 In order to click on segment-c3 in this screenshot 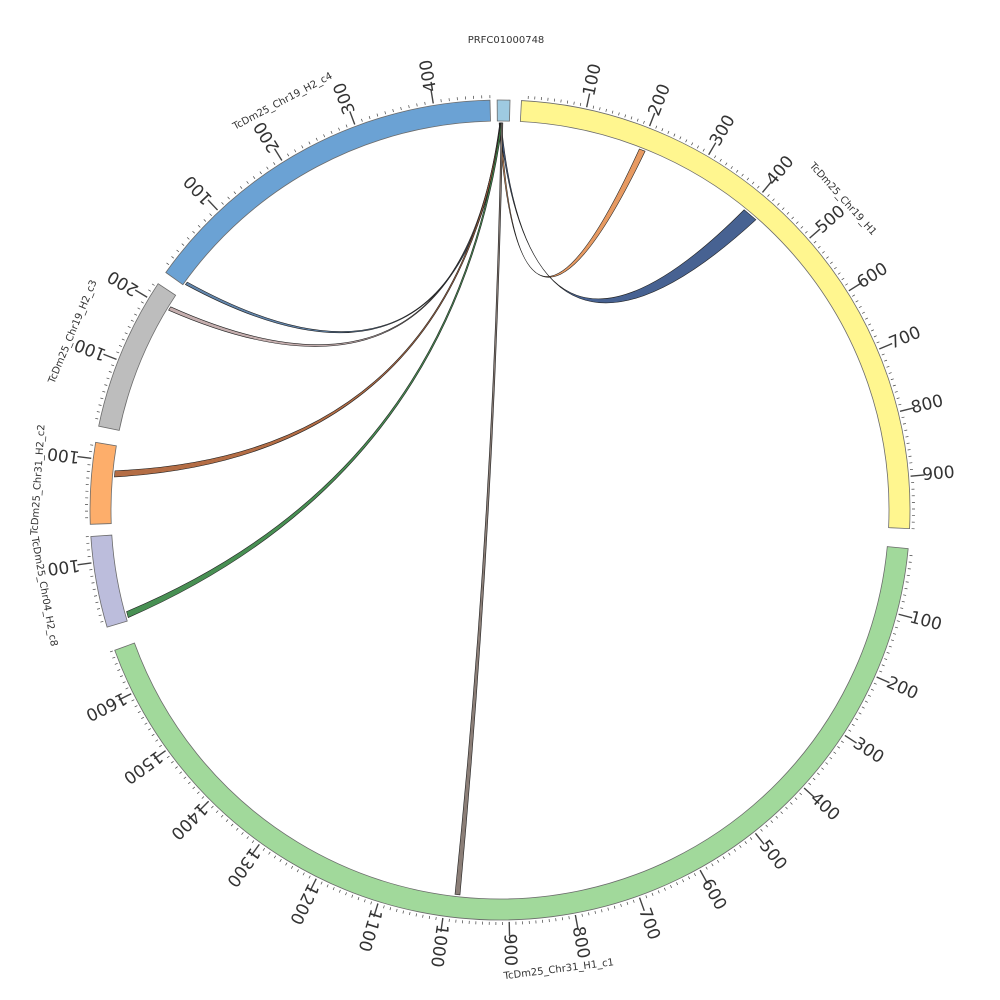, I will do `click(137, 357)`.